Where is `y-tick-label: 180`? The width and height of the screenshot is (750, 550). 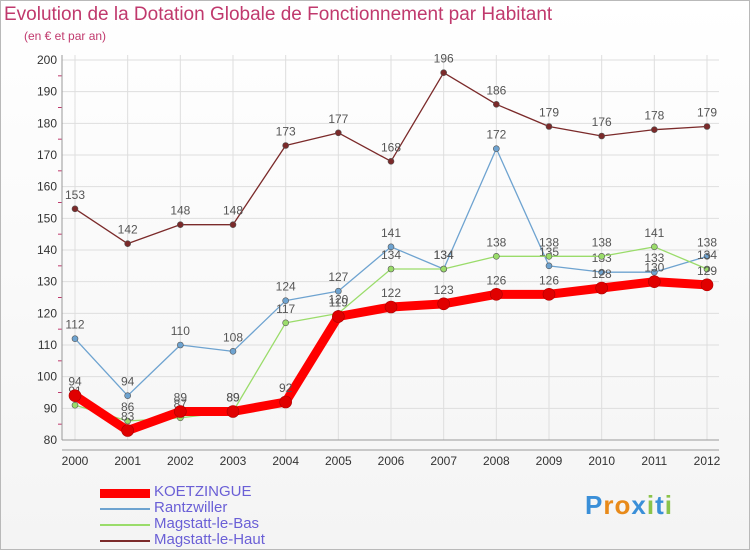
y-tick-label: 180 is located at coordinates (47, 123).